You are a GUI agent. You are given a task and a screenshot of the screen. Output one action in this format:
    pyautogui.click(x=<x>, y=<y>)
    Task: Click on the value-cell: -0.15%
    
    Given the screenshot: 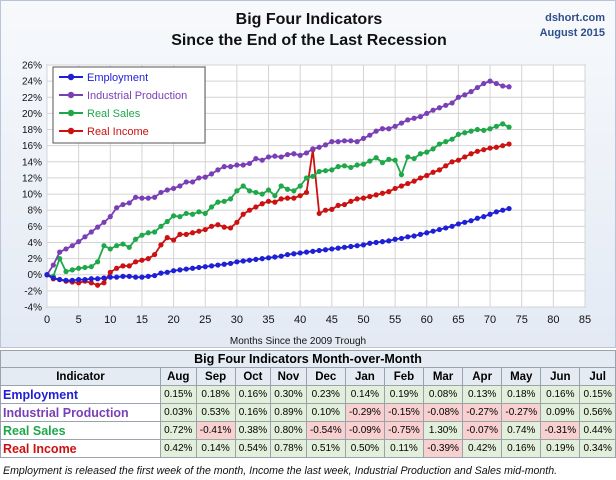 What is the action you would take?
    pyautogui.click(x=404, y=412)
    